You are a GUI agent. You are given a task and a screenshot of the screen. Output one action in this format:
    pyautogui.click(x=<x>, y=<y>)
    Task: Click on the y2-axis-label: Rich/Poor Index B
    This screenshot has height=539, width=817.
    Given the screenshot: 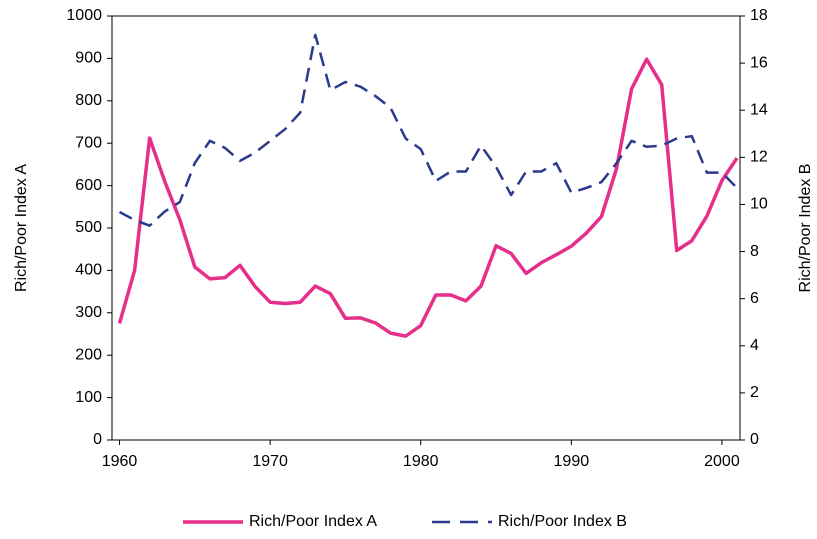 What is the action you would take?
    pyautogui.click(x=805, y=228)
    